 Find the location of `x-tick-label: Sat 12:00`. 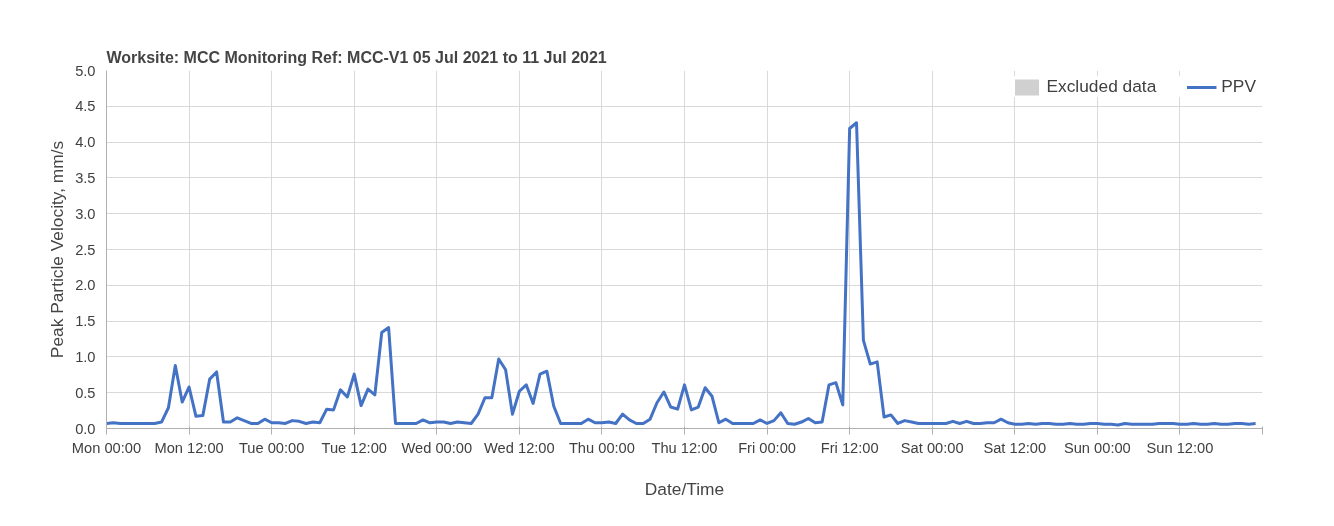

x-tick-label: Sat 12:00 is located at coordinates (1015, 447).